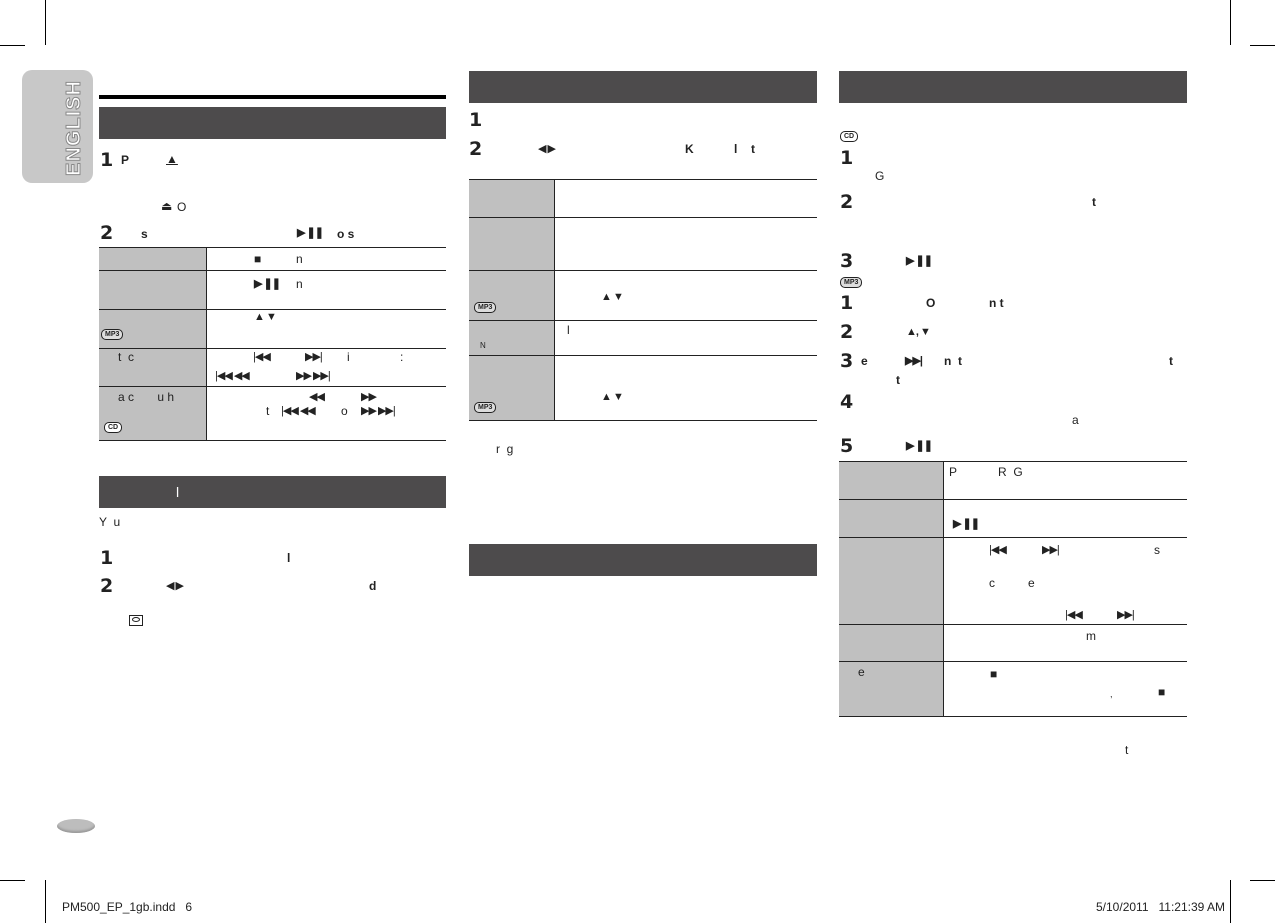 The image size is (1275, 923). What do you see at coordinates (167, 206) in the screenshot?
I see `eject-icon: ⏏` at bounding box center [167, 206].